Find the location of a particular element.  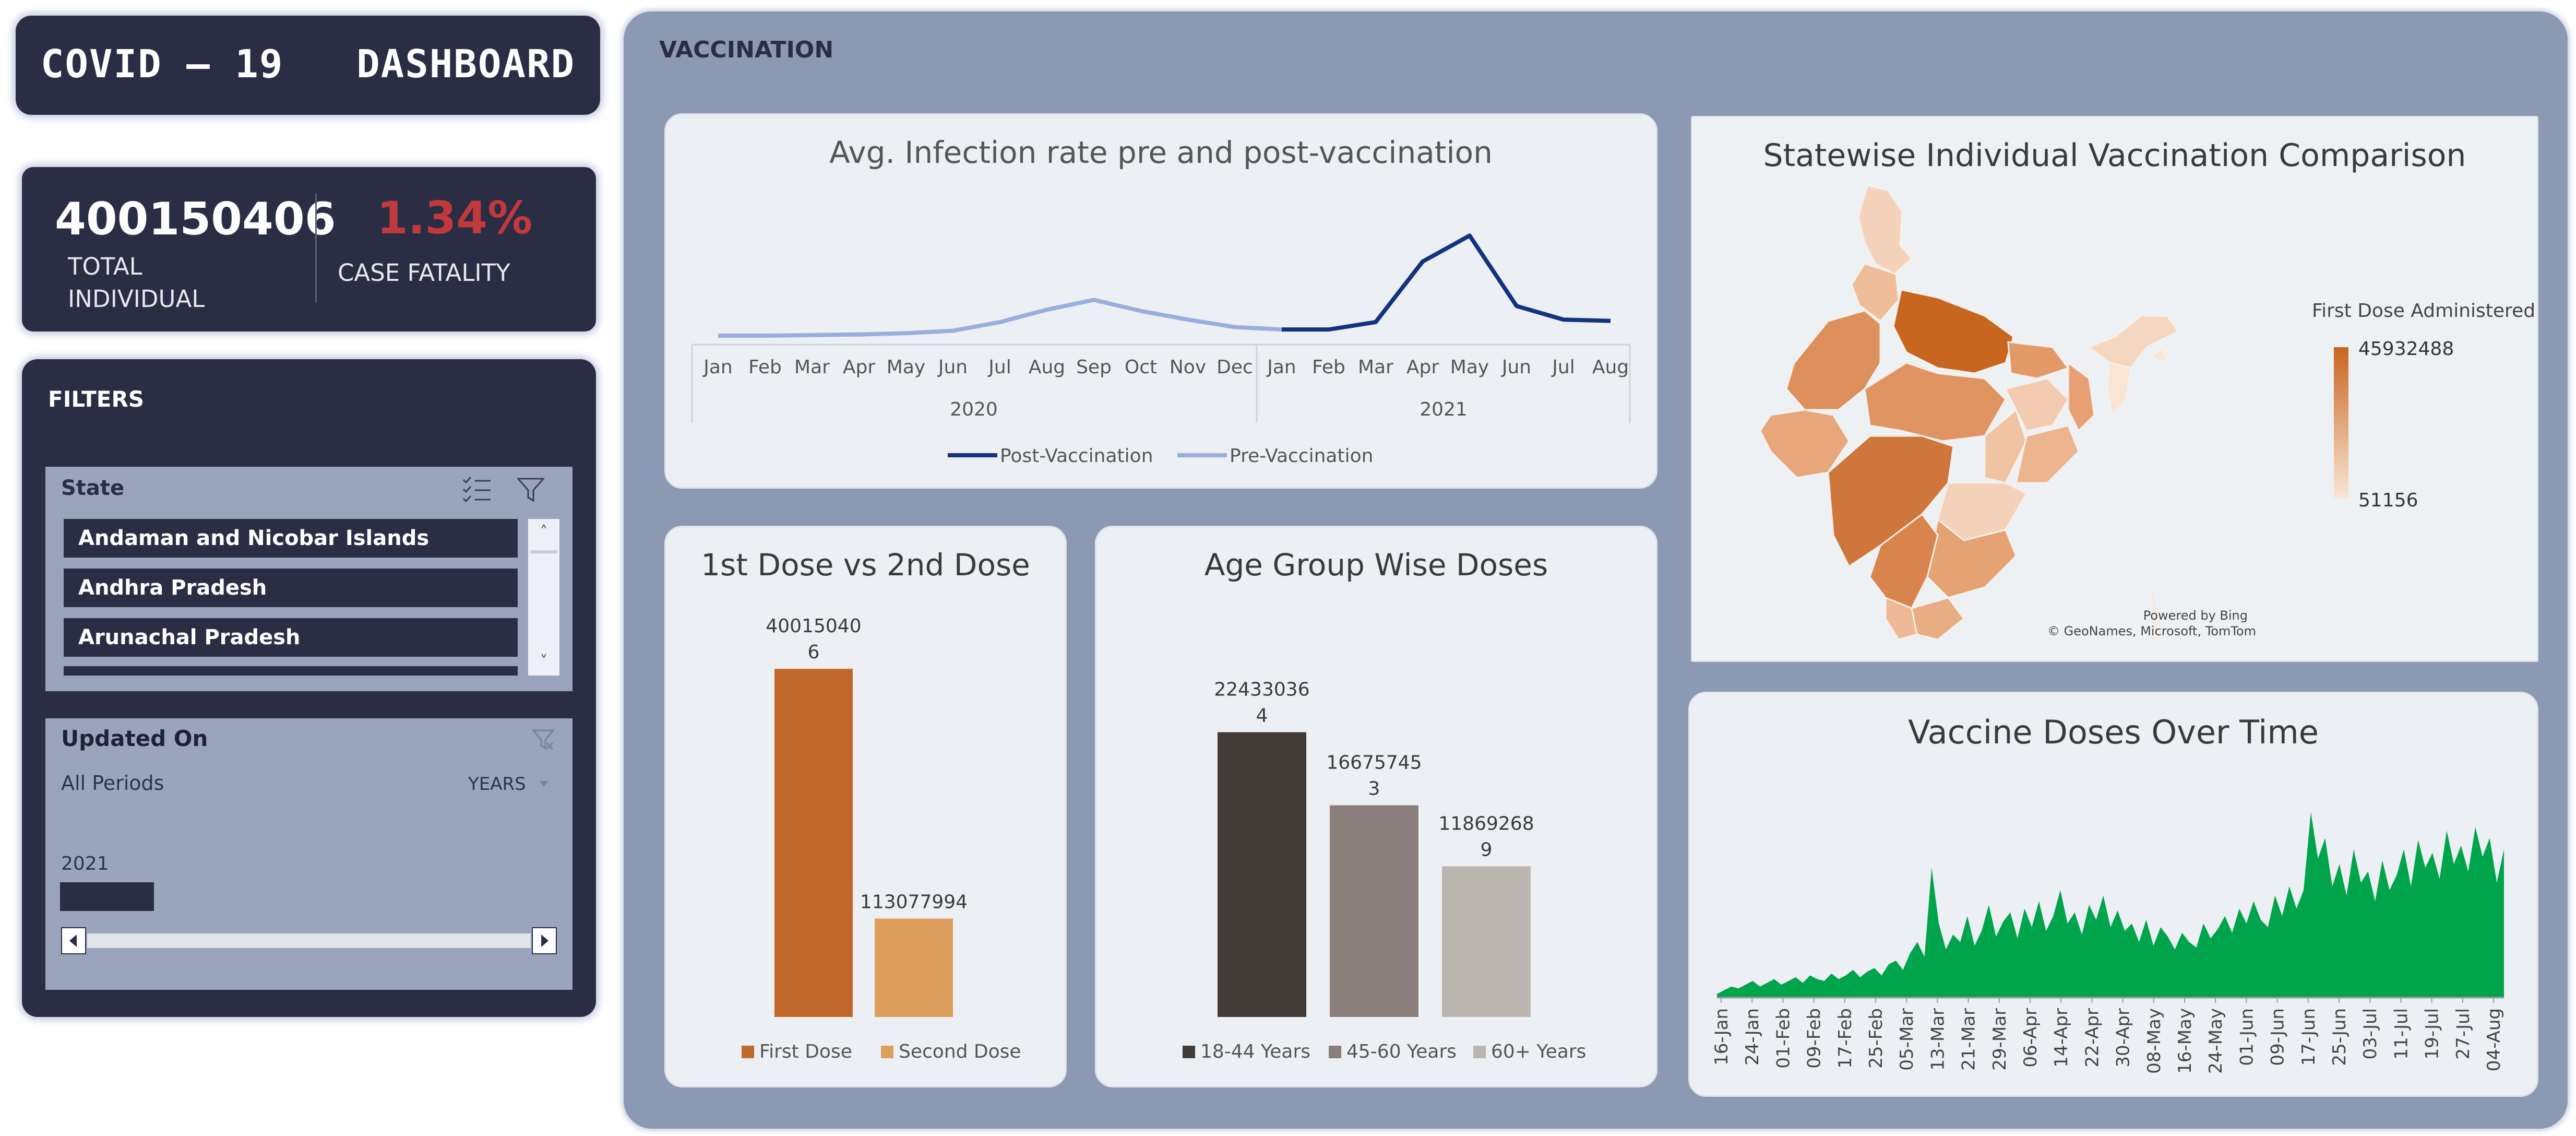

state-item: Andhra Pradesh is located at coordinates (291, 588).